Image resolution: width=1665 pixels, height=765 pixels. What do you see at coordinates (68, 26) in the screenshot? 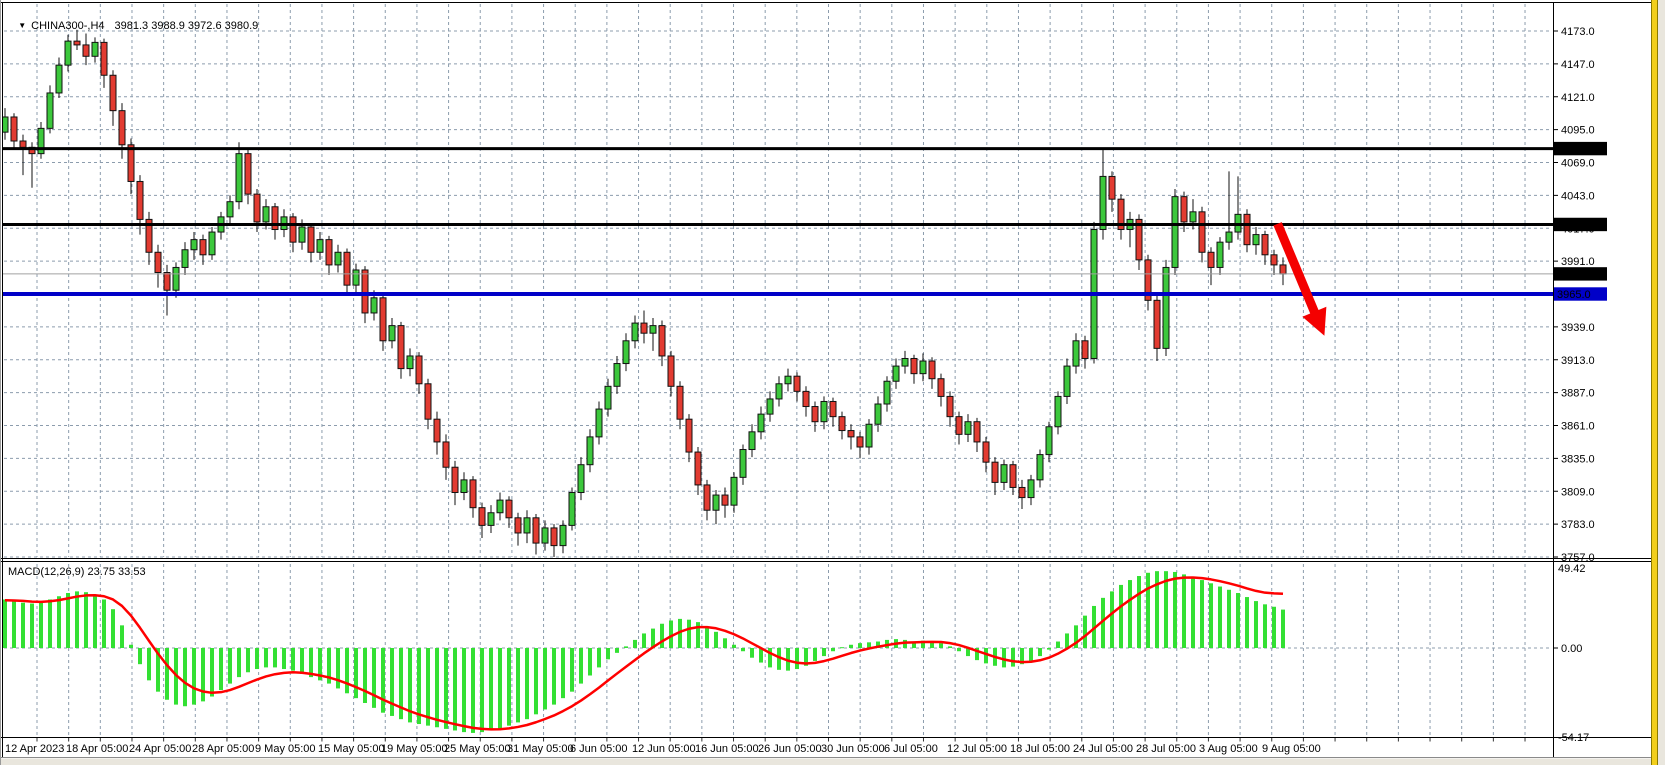
I see `symbol-timeframe-label: CHINA300-,H4` at bounding box center [68, 26].